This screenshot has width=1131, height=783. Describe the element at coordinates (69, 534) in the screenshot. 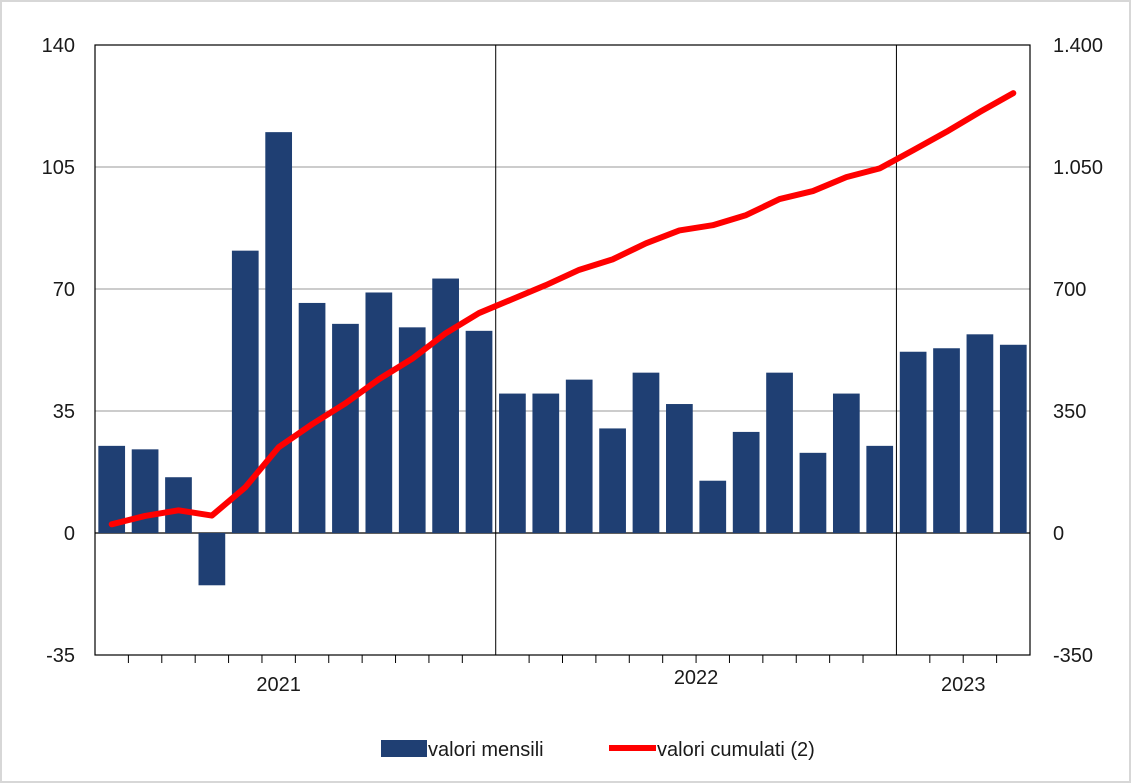

I see `left-tick-label: 0` at that location.